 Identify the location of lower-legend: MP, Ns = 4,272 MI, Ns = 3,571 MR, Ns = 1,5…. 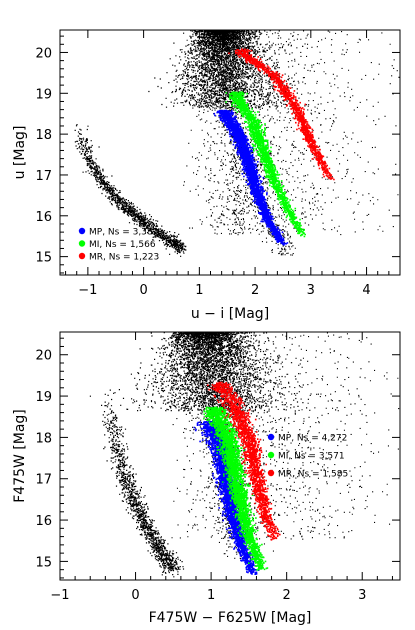
(307, 456).